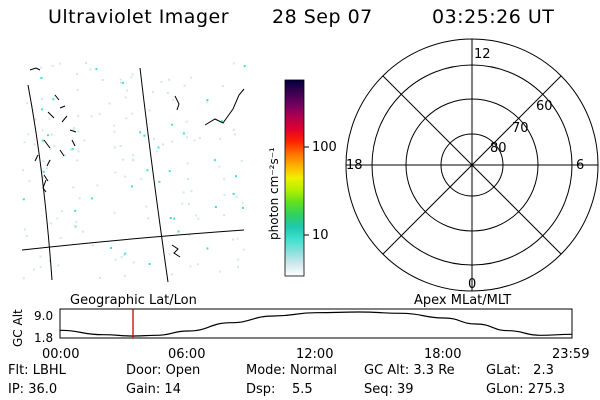 The width and height of the screenshot is (600, 400). I want to click on seq-value: 39, so click(405, 389).